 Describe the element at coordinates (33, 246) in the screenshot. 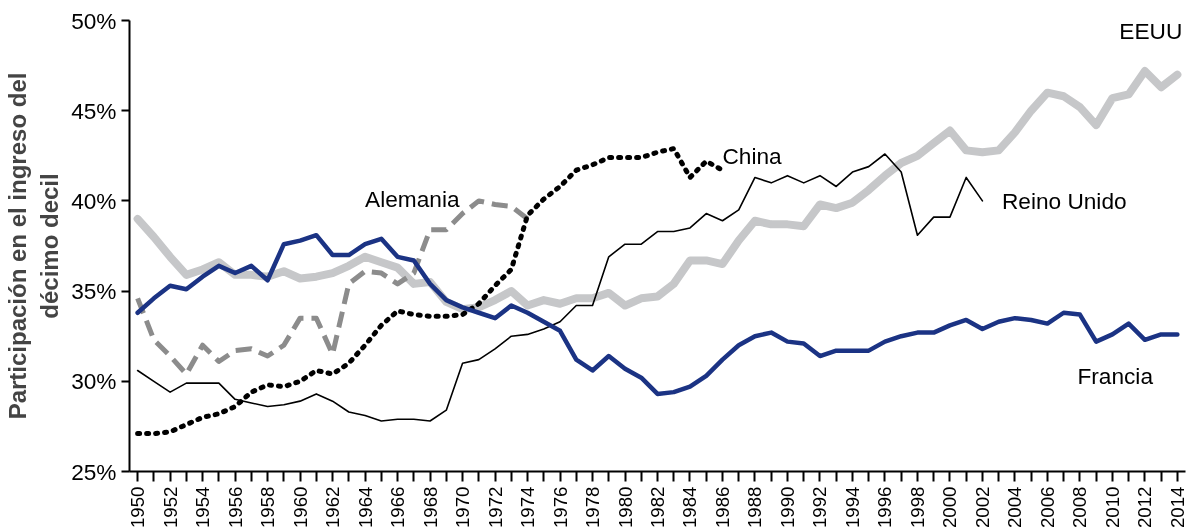

I see `y-axis-title: Participación en el ingreso del décimo decil` at that location.